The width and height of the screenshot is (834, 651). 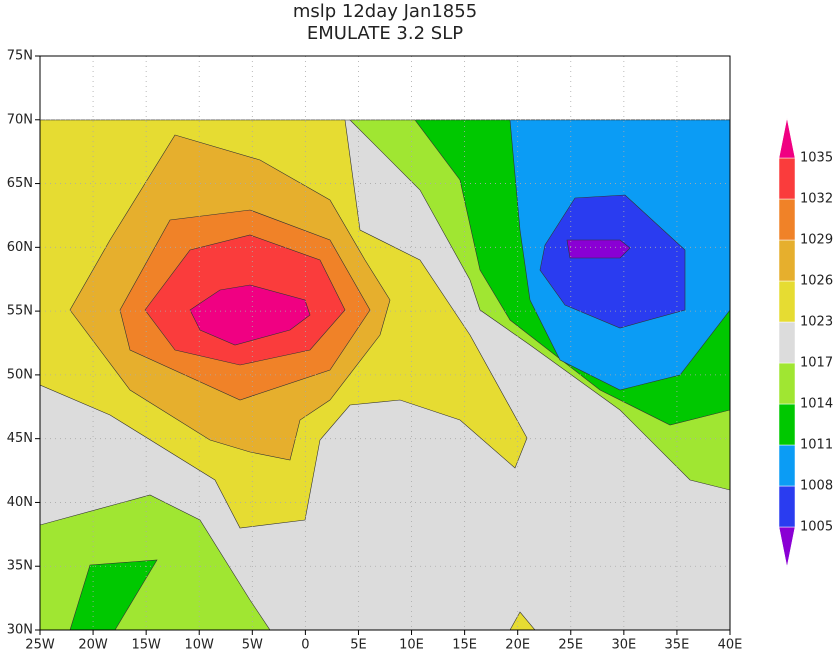 What do you see at coordinates (385, 33) in the screenshot?
I see `chart-subtitle: EMULATE 3.2 SLP` at bounding box center [385, 33].